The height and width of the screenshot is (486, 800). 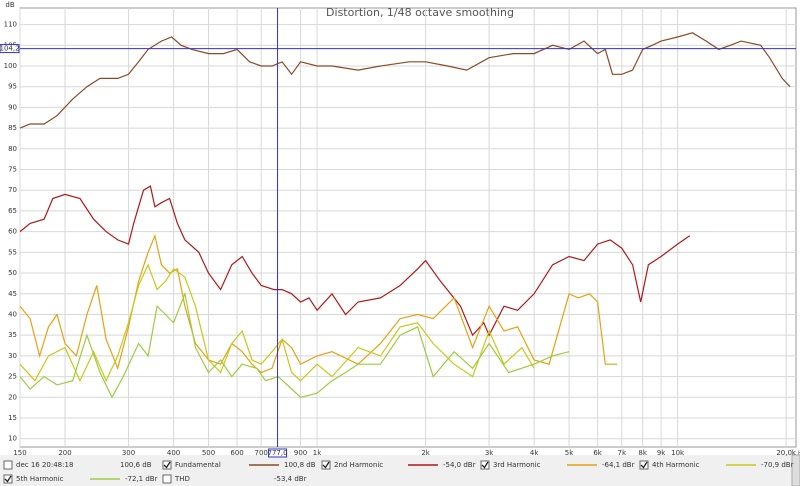 I want to click on cursor-y-label: 104,2, so click(x=10, y=49).